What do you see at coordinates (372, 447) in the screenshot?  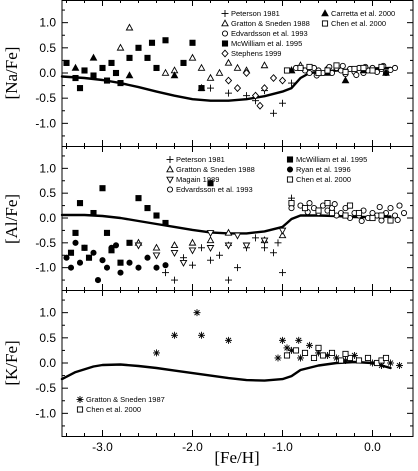 I see `x-tick-label: 0.0` at bounding box center [372, 447].